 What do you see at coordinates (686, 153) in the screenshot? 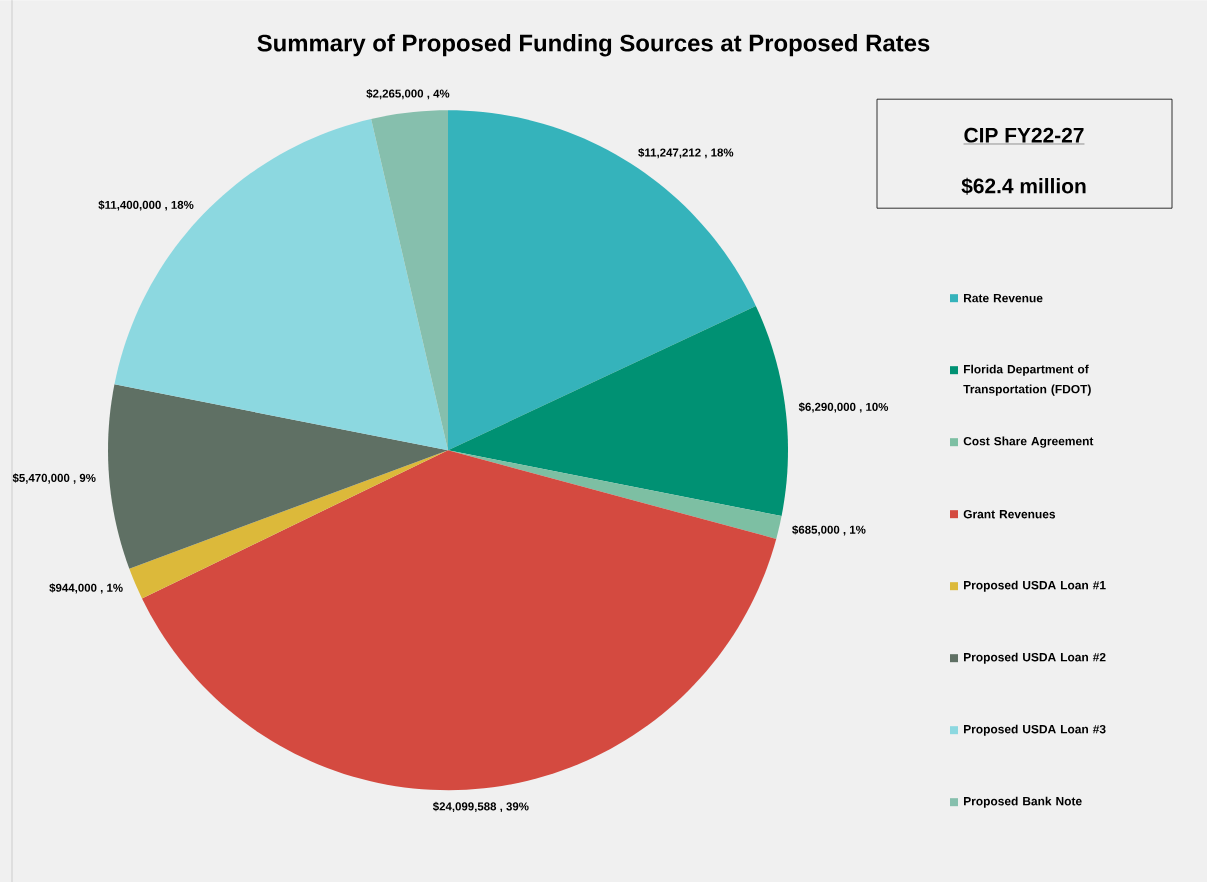
I see `data-label: $11,247,212 , 18%` at bounding box center [686, 153].